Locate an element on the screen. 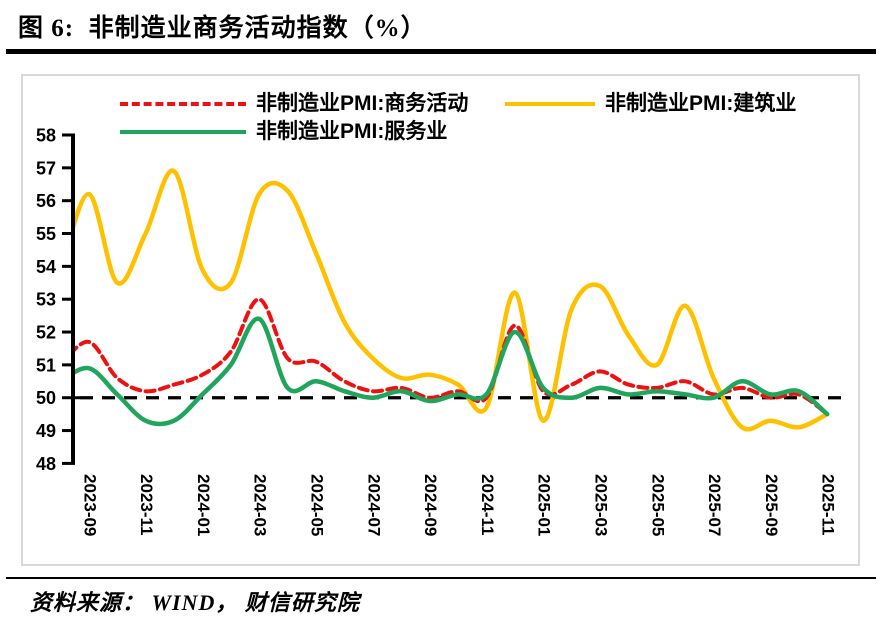 This screenshot has height=633, width=882. legend-label-construction: 非制造业PMI:建筑业 is located at coordinates (701, 103).